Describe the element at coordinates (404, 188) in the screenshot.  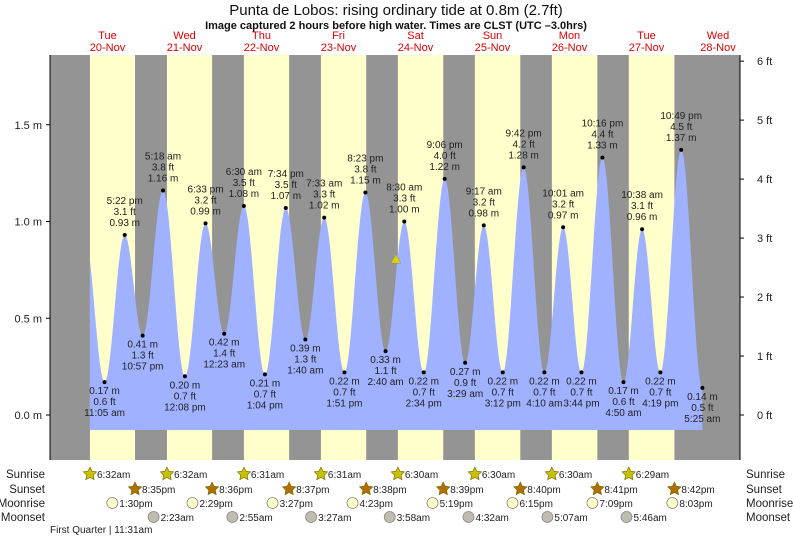
I see `high-tide-time: 8:30 am` at that location.